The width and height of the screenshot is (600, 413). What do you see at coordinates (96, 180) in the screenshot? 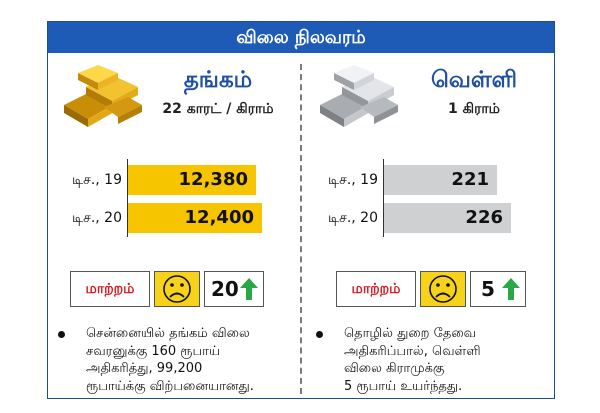
I see `gold-row-date: டிச., 19` at bounding box center [96, 180].